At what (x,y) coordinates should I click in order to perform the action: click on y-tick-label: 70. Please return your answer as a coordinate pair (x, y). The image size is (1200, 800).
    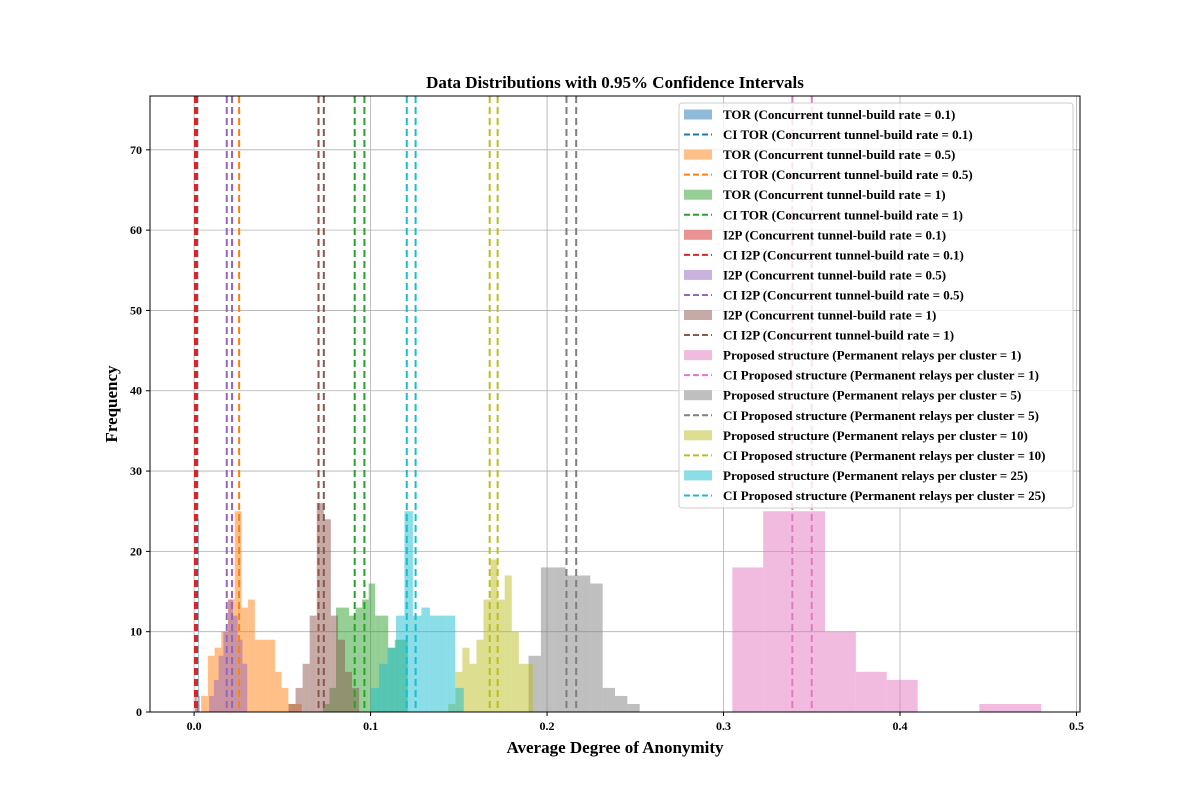
    Looking at the image, I should click on (136, 150).